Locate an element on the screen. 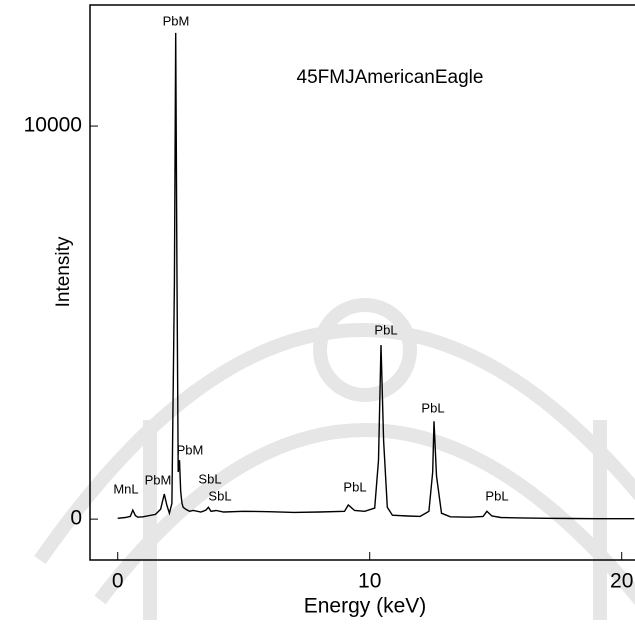 This screenshot has width=635, height=625. y-axis-label: Intensity is located at coordinates (63, 271).